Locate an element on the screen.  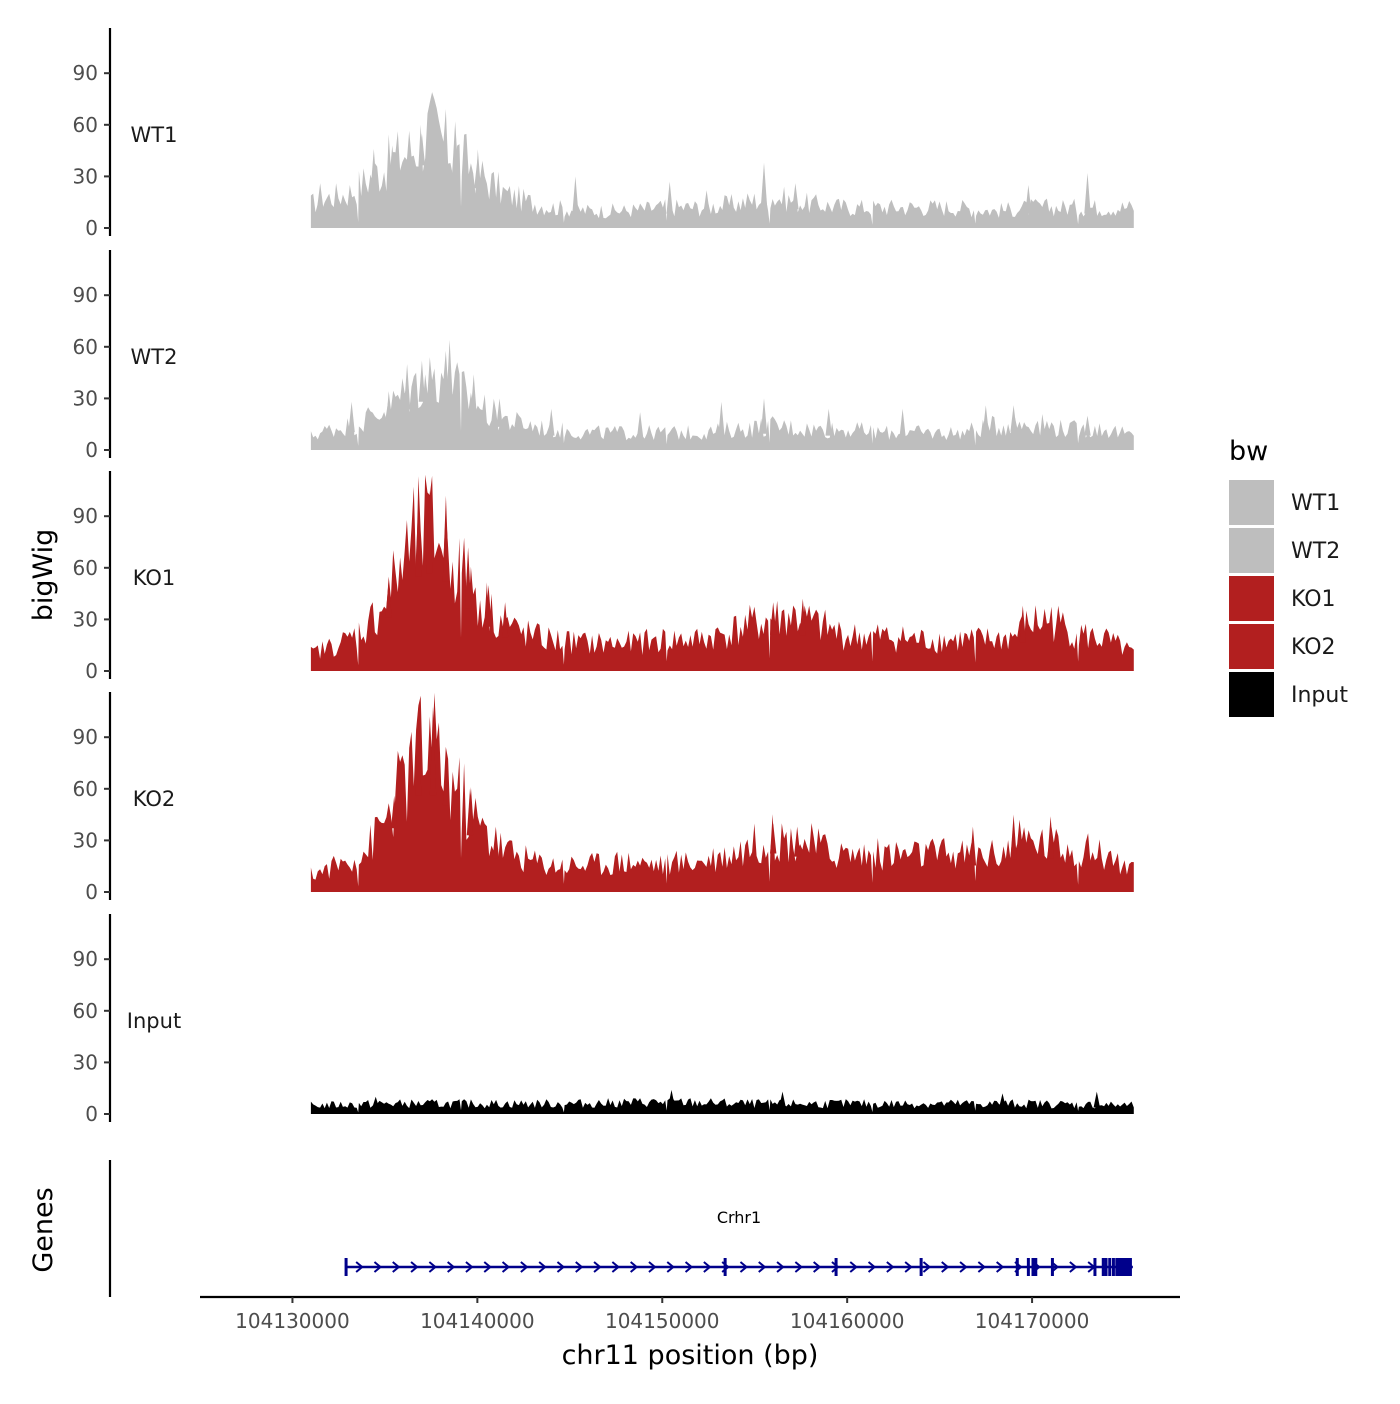
legend-label-input: Input is located at coordinates (1319, 695).